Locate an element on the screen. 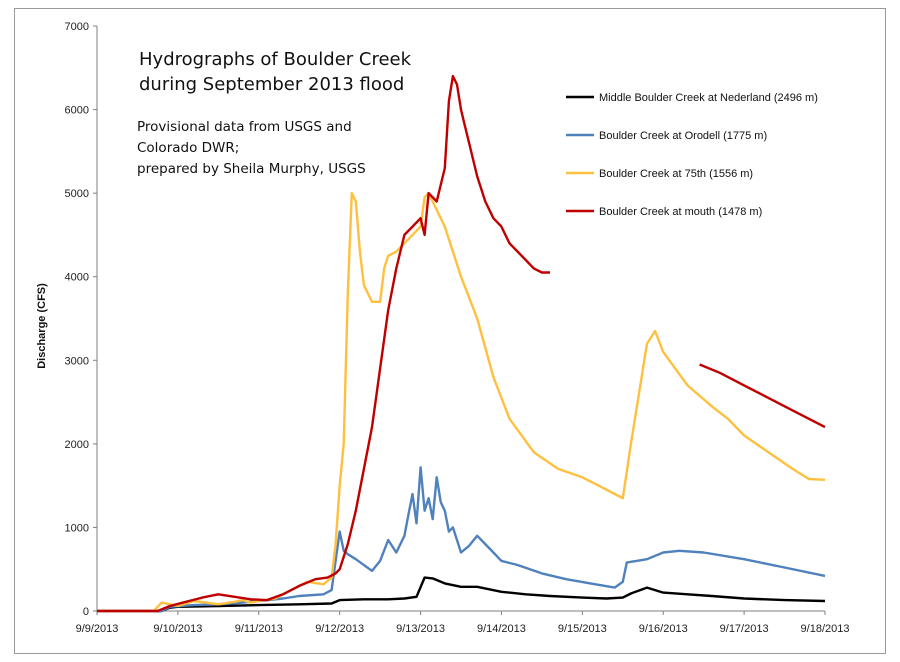 Image resolution: width=900 pixels, height=662 pixels. y-tick-label: 2000 is located at coordinates (77, 445).